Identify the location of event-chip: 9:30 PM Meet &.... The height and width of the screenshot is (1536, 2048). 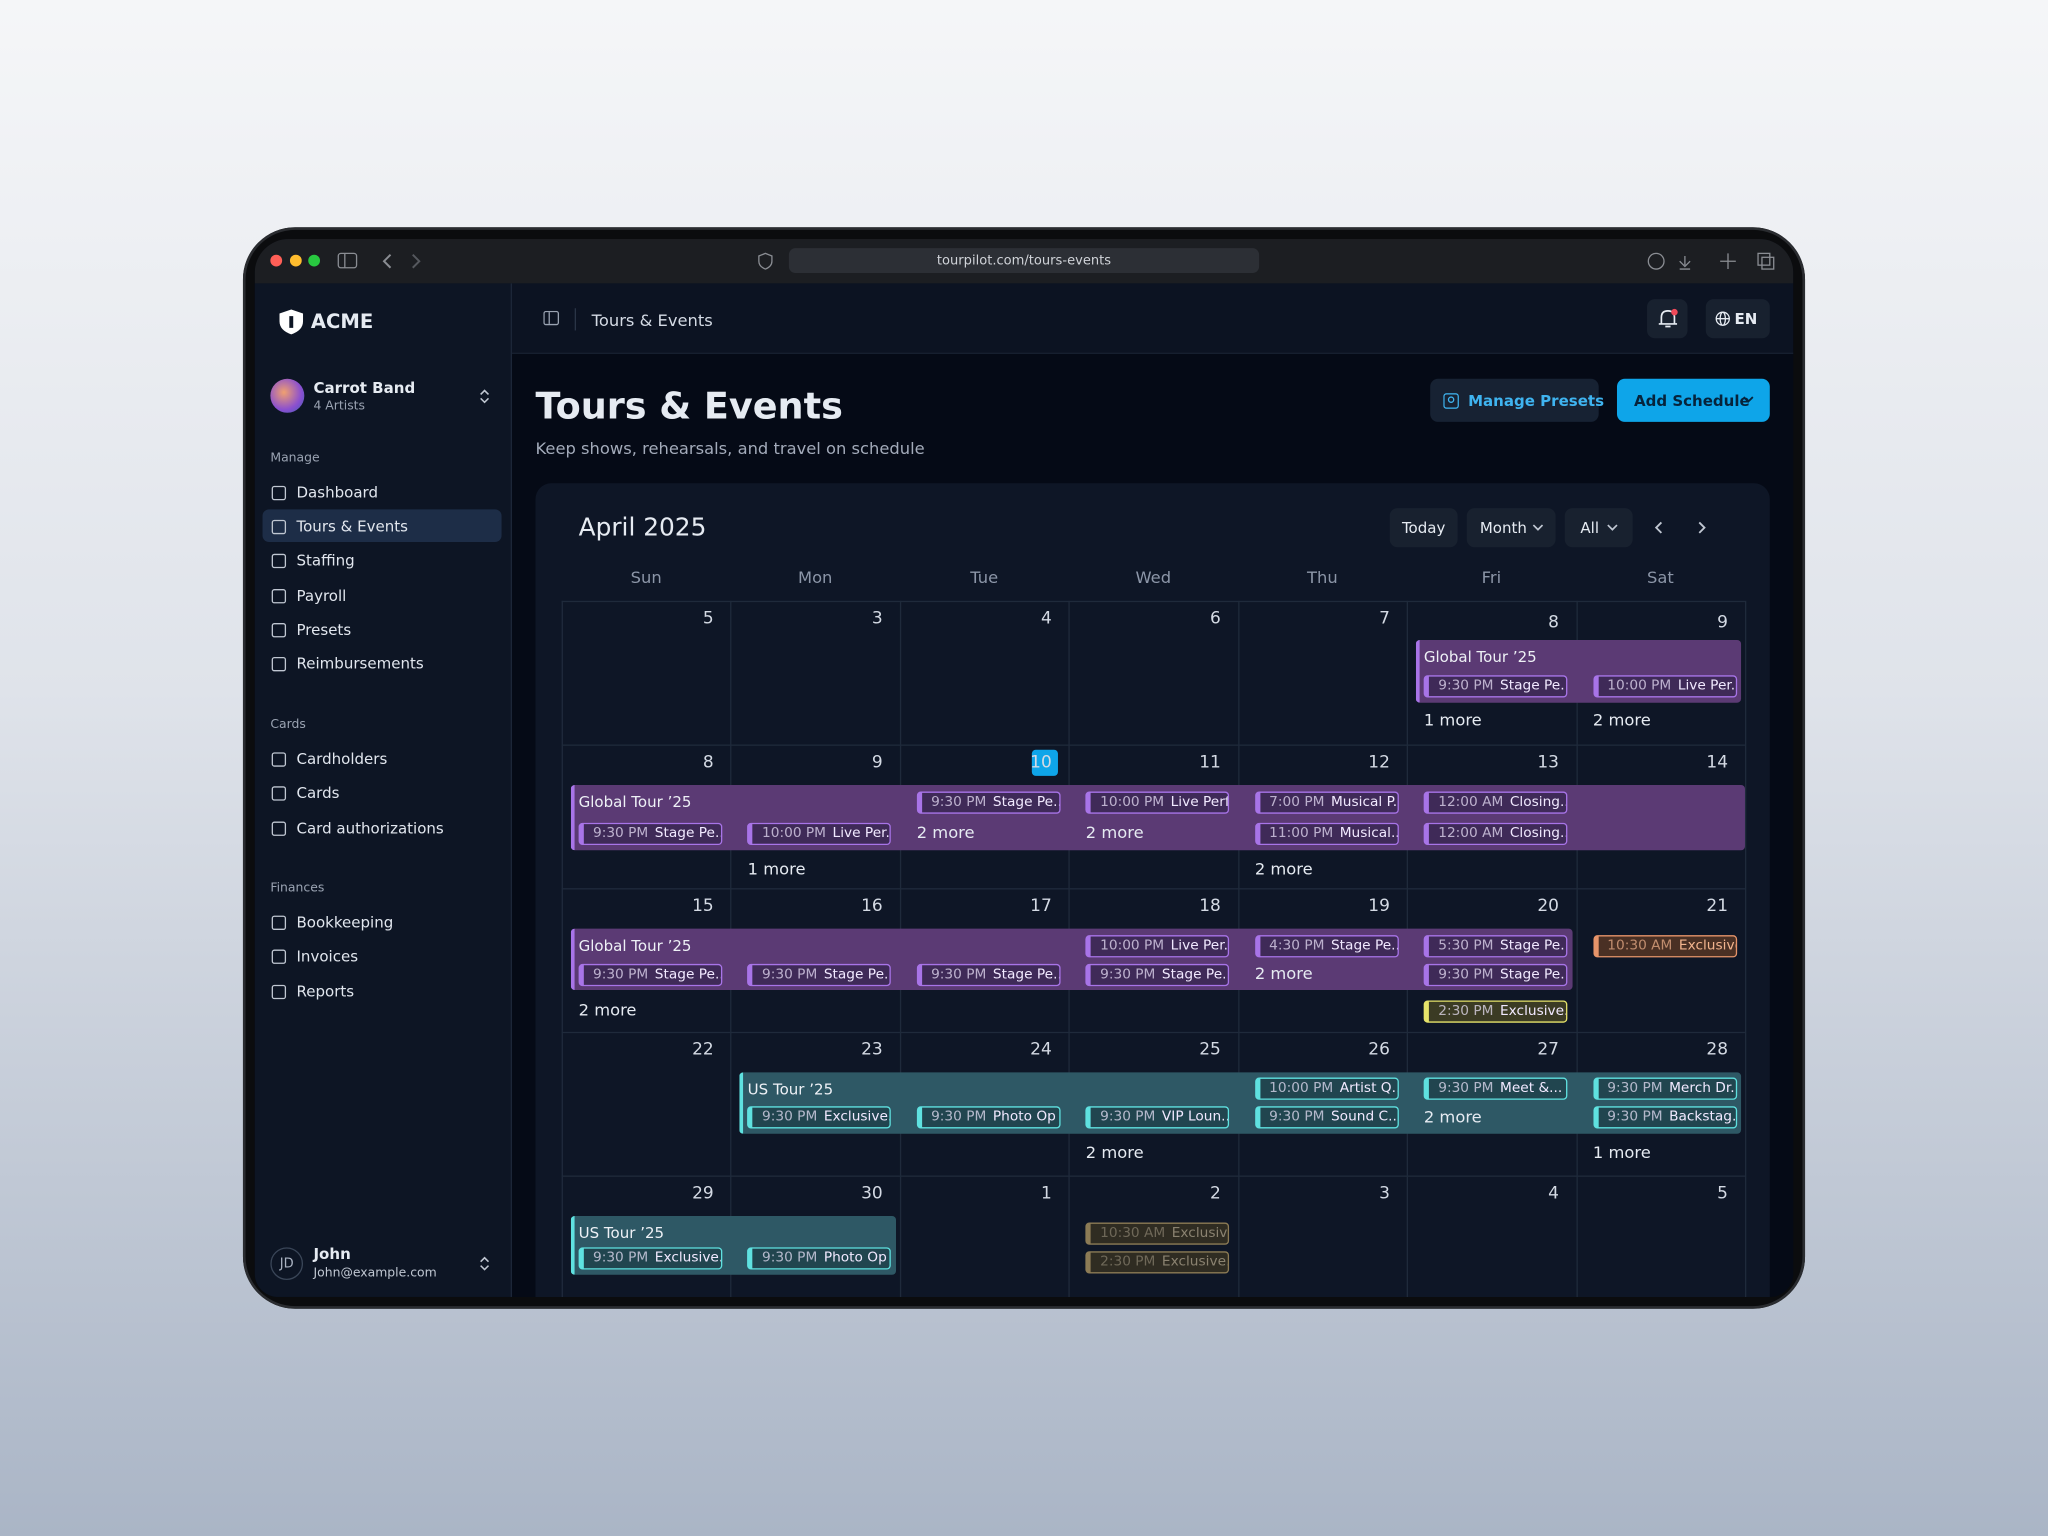
(1495, 1088).